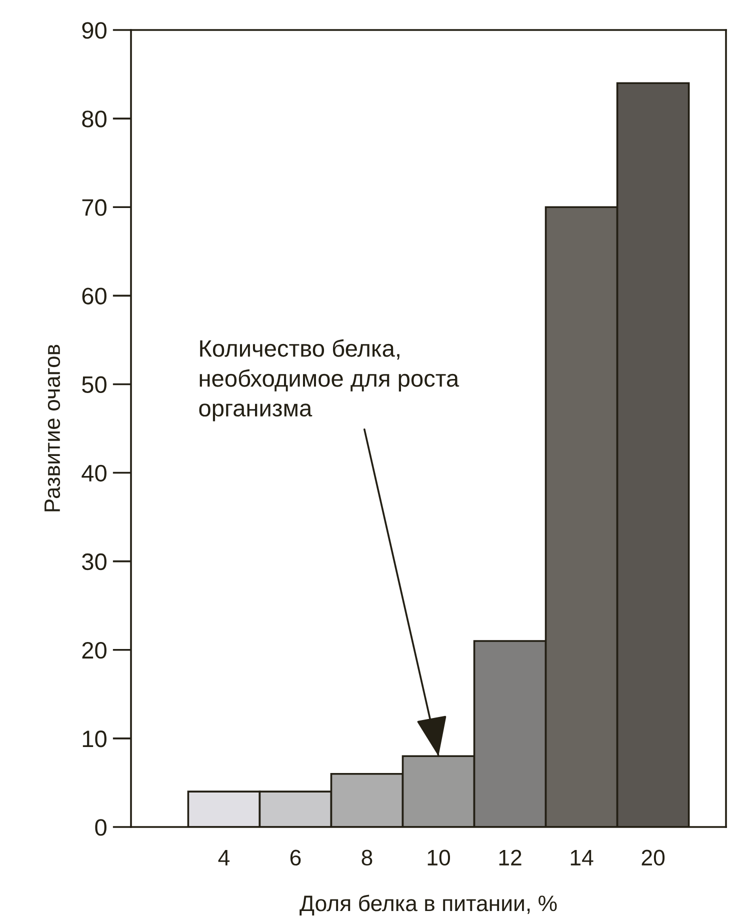 This screenshot has width=746, height=922. What do you see at coordinates (295, 858) in the screenshot?
I see `x-tick-label: 6` at bounding box center [295, 858].